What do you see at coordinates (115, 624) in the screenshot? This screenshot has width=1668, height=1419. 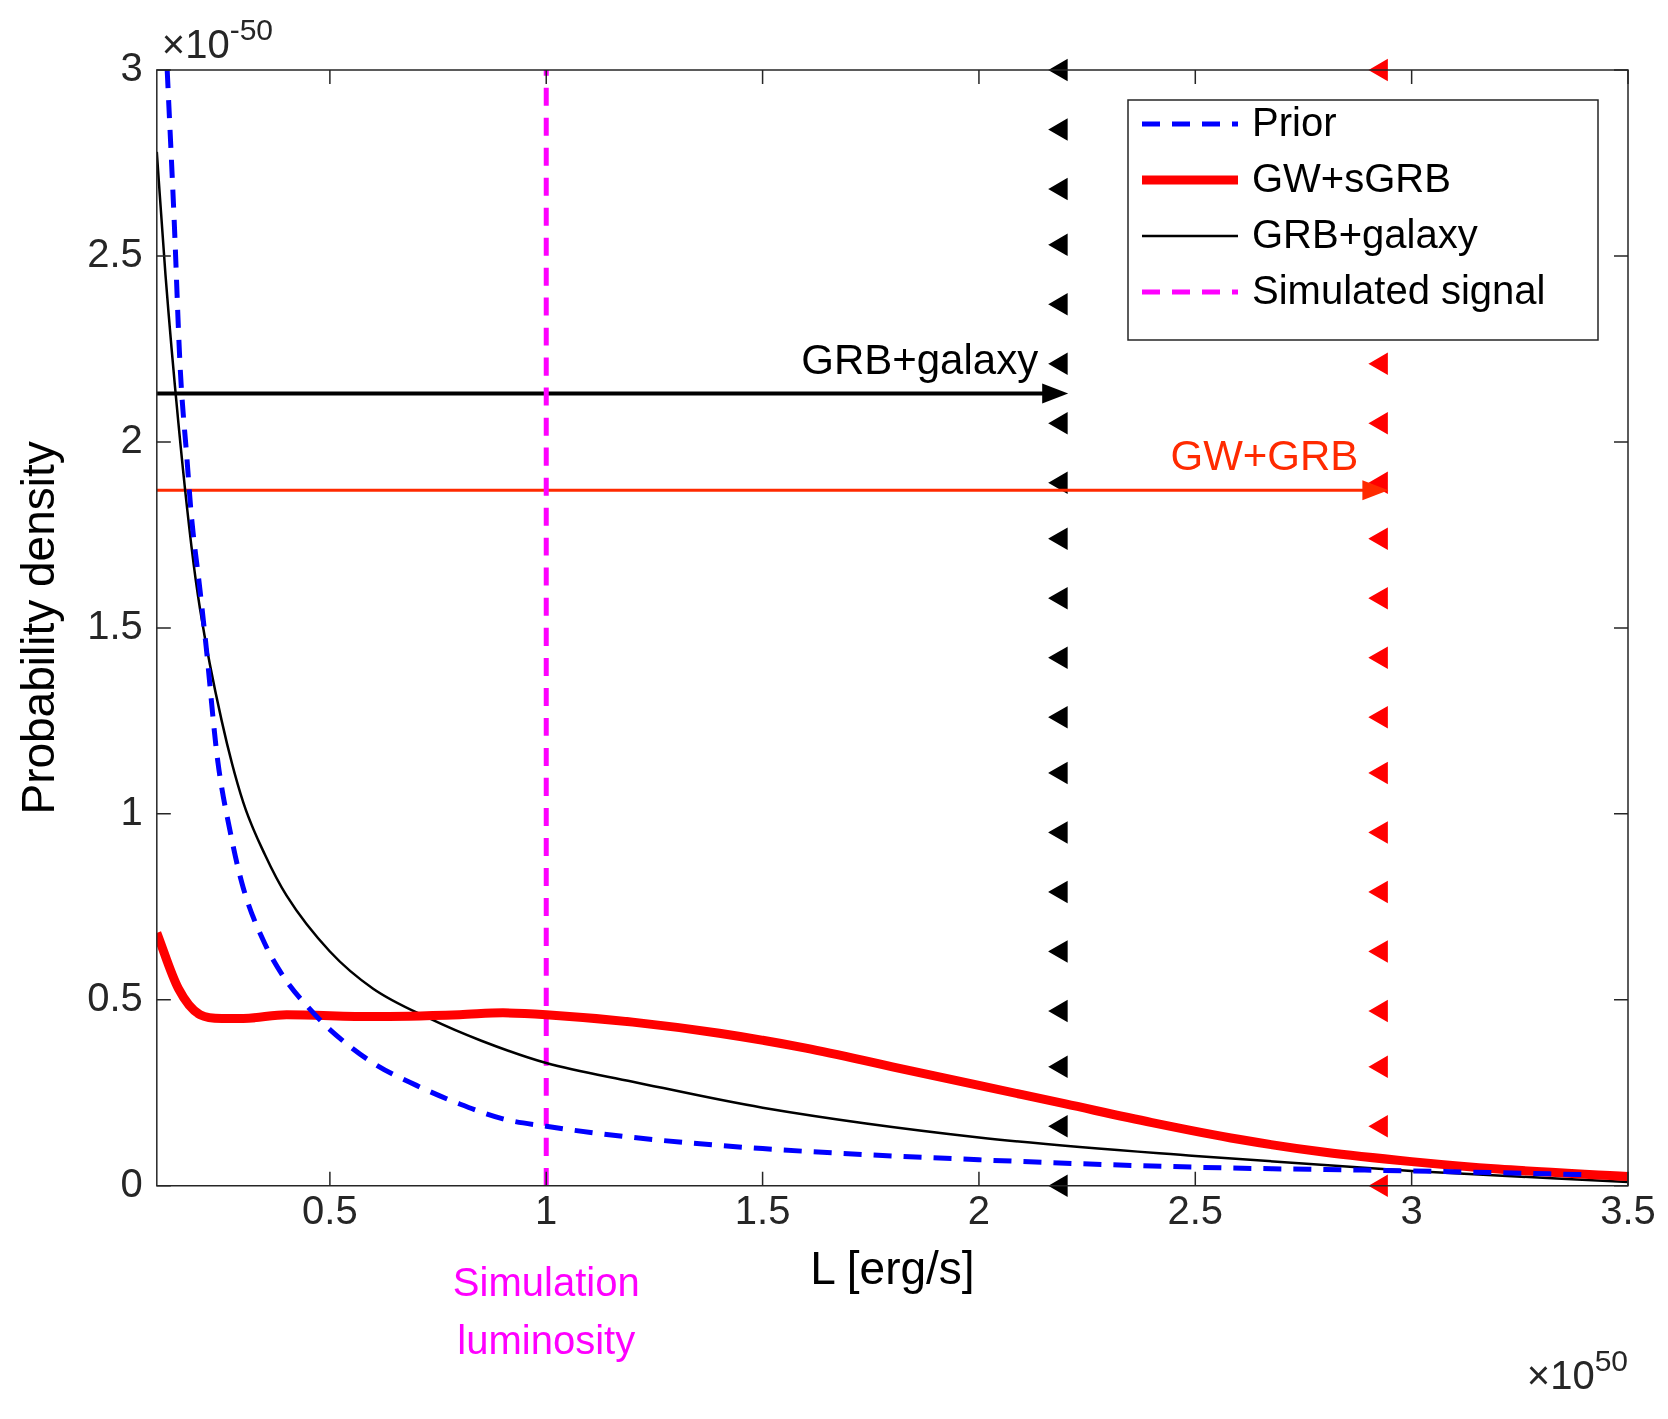 I see `y-tick-label: 1.5` at bounding box center [115, 624].